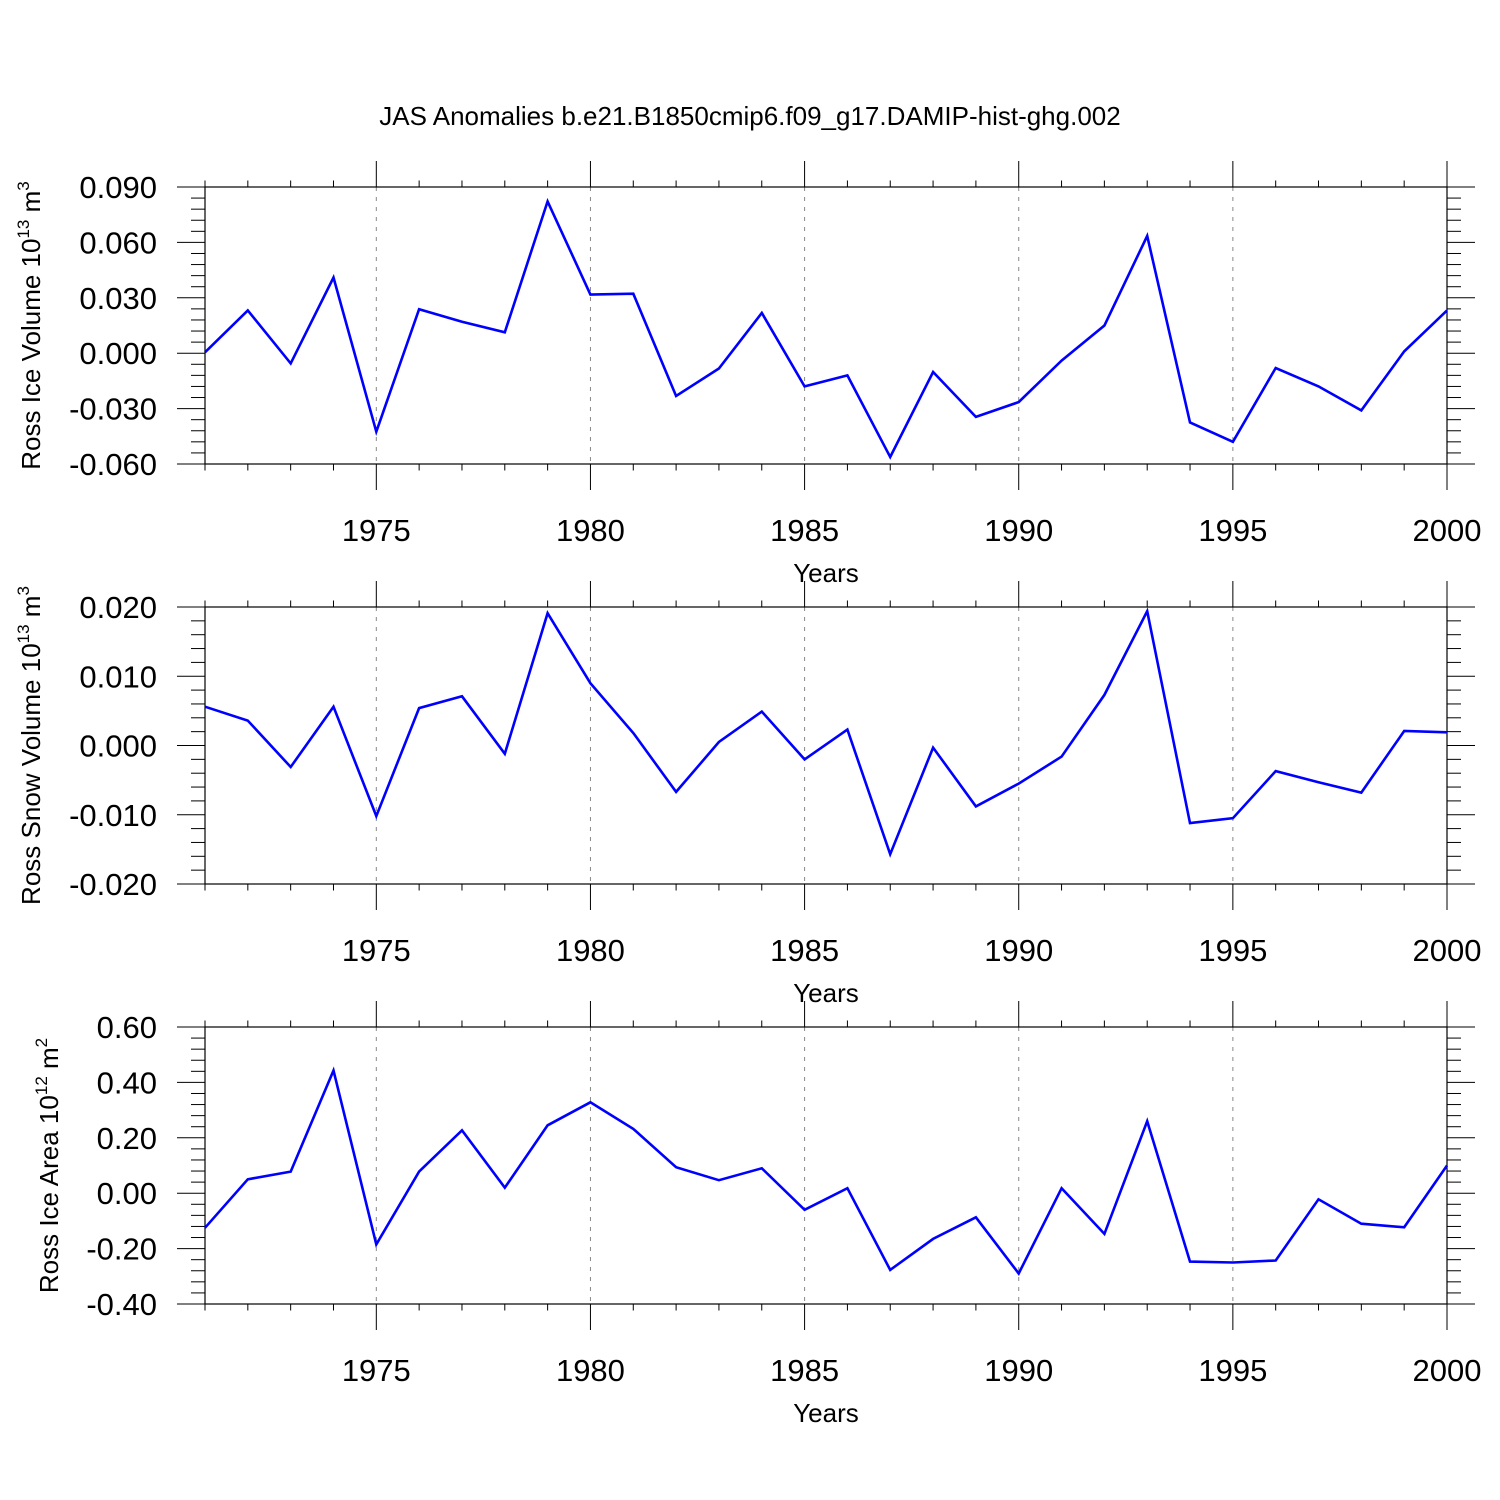  I want to click on y-tick-label: 0.020, so click(118, 607).